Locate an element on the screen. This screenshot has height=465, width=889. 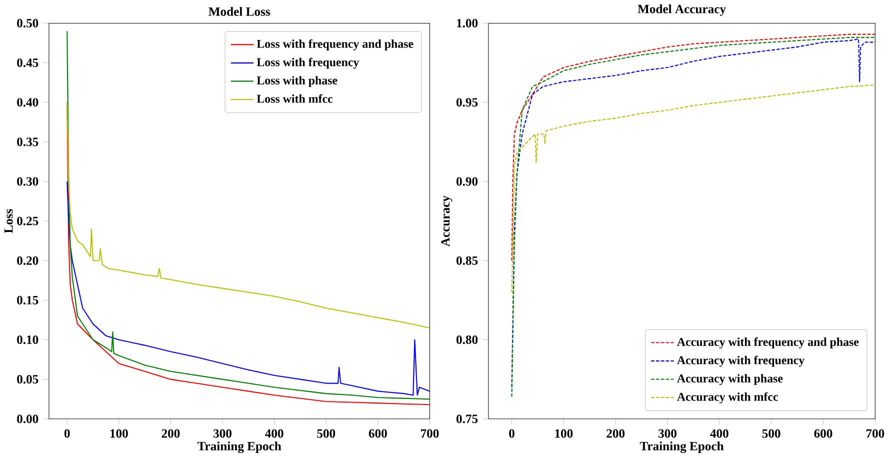
y-tick-label: 0.35 is located at coordinates (27, 142).